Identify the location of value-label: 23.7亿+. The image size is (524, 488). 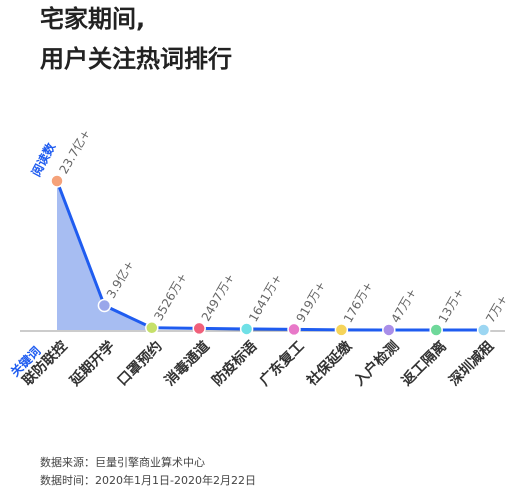
(74, 152).